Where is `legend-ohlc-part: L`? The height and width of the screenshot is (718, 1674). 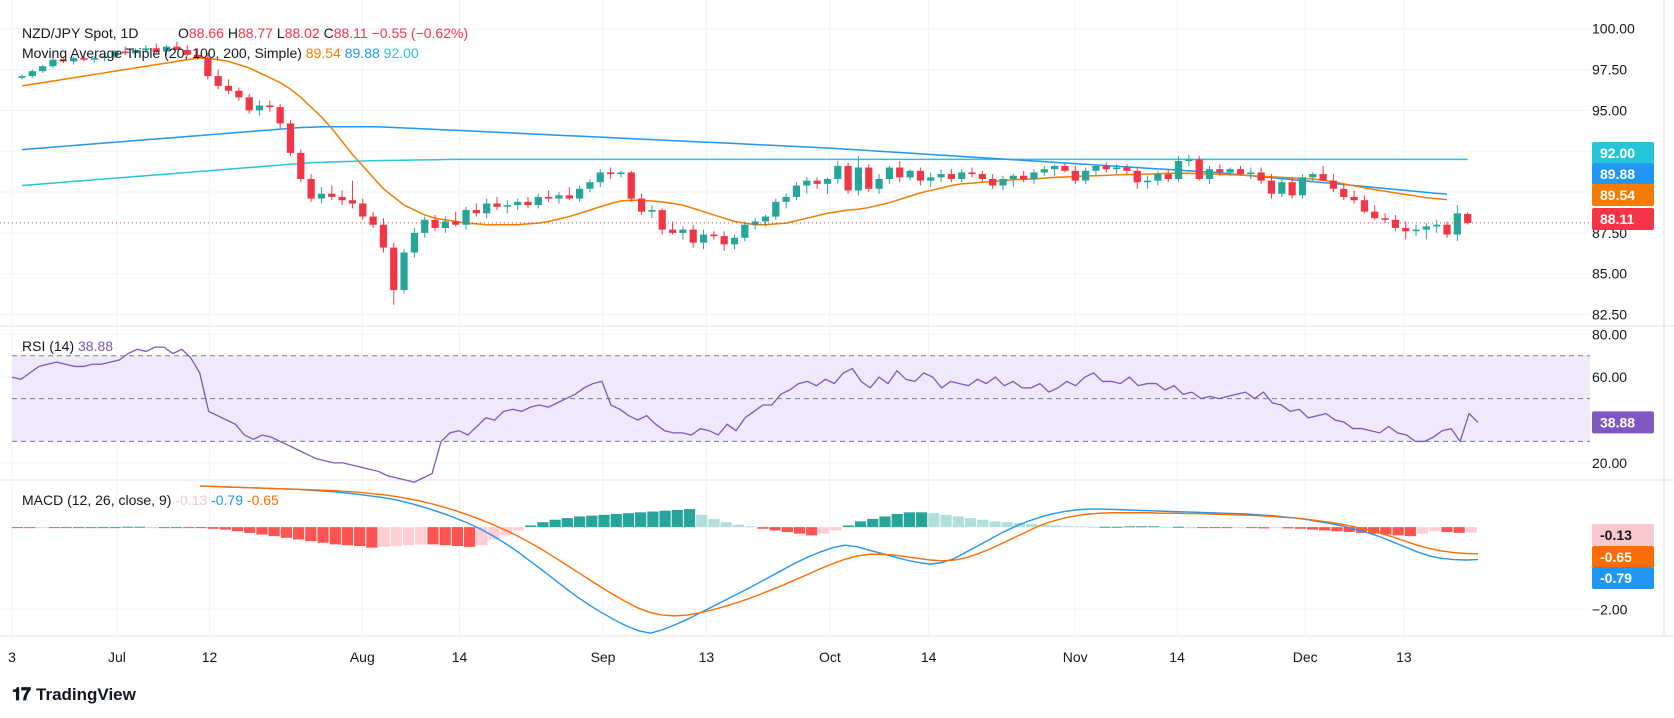 legend-ohlc-part: L is located at coordinates (279, 33).